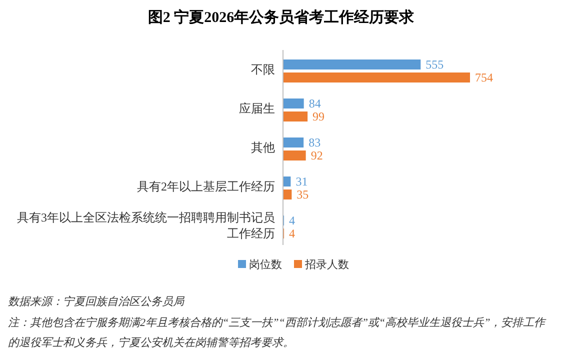 The height and width of the screenshot is (357, 563). Describe the element at coordinates (302, 181) in the screenshot. I see `data-label: 31` at that location.